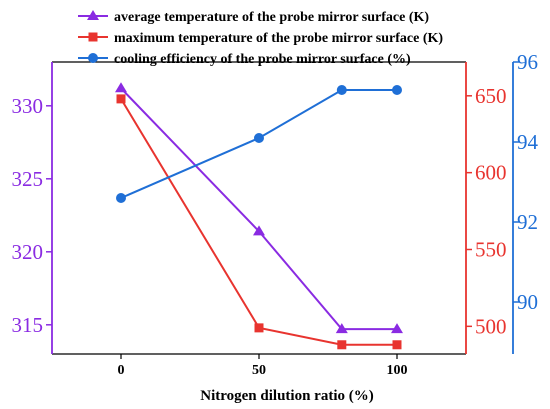  What do you see at coordinates (528, 142) in the screenshot?
I see `right-axis-2-tick-label: 94` at bounding box center [528, 142].